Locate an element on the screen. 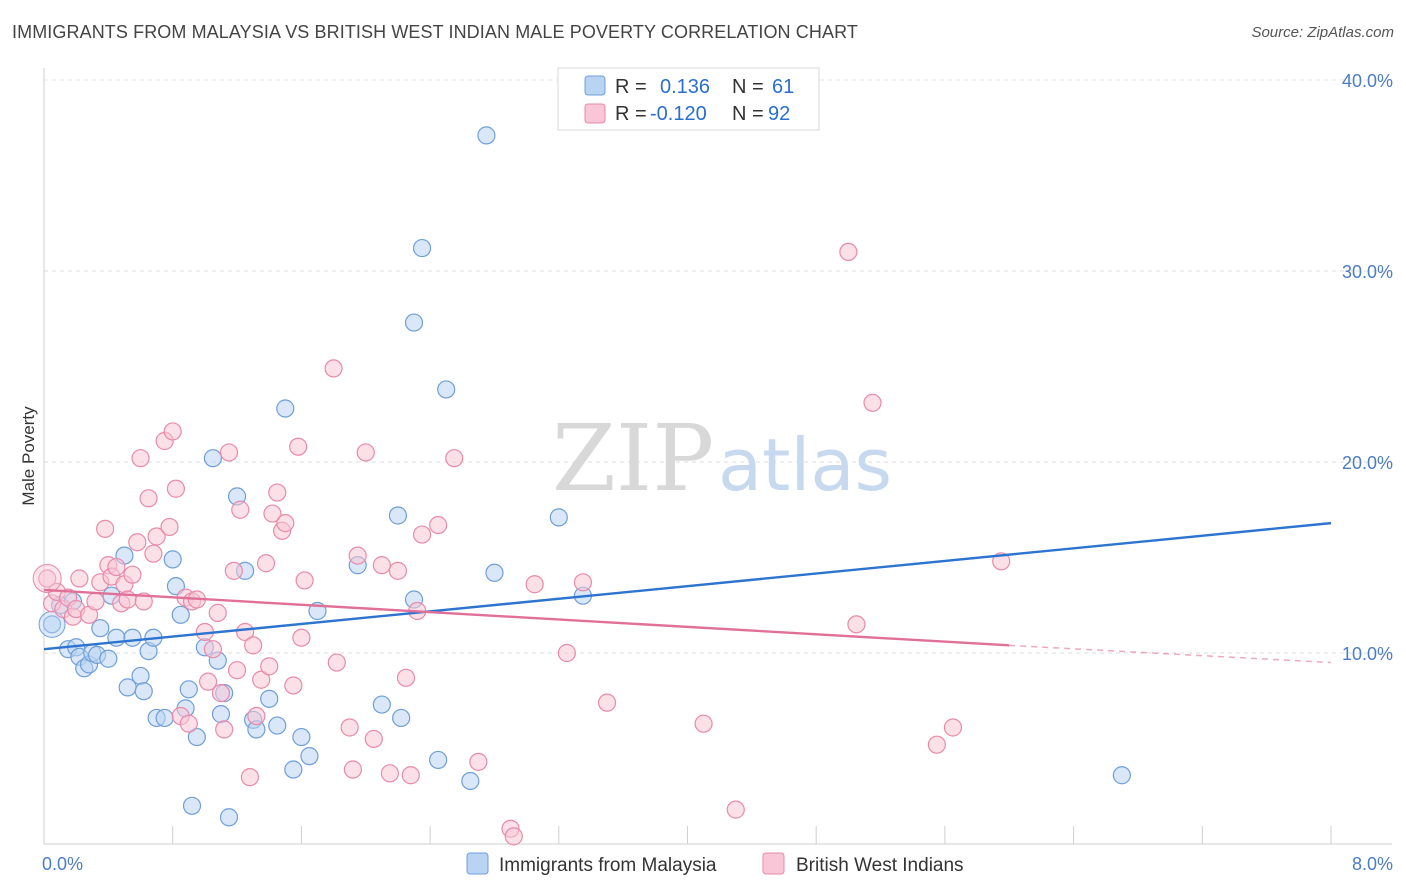  trend-lines is located at coordinates (687, 592).